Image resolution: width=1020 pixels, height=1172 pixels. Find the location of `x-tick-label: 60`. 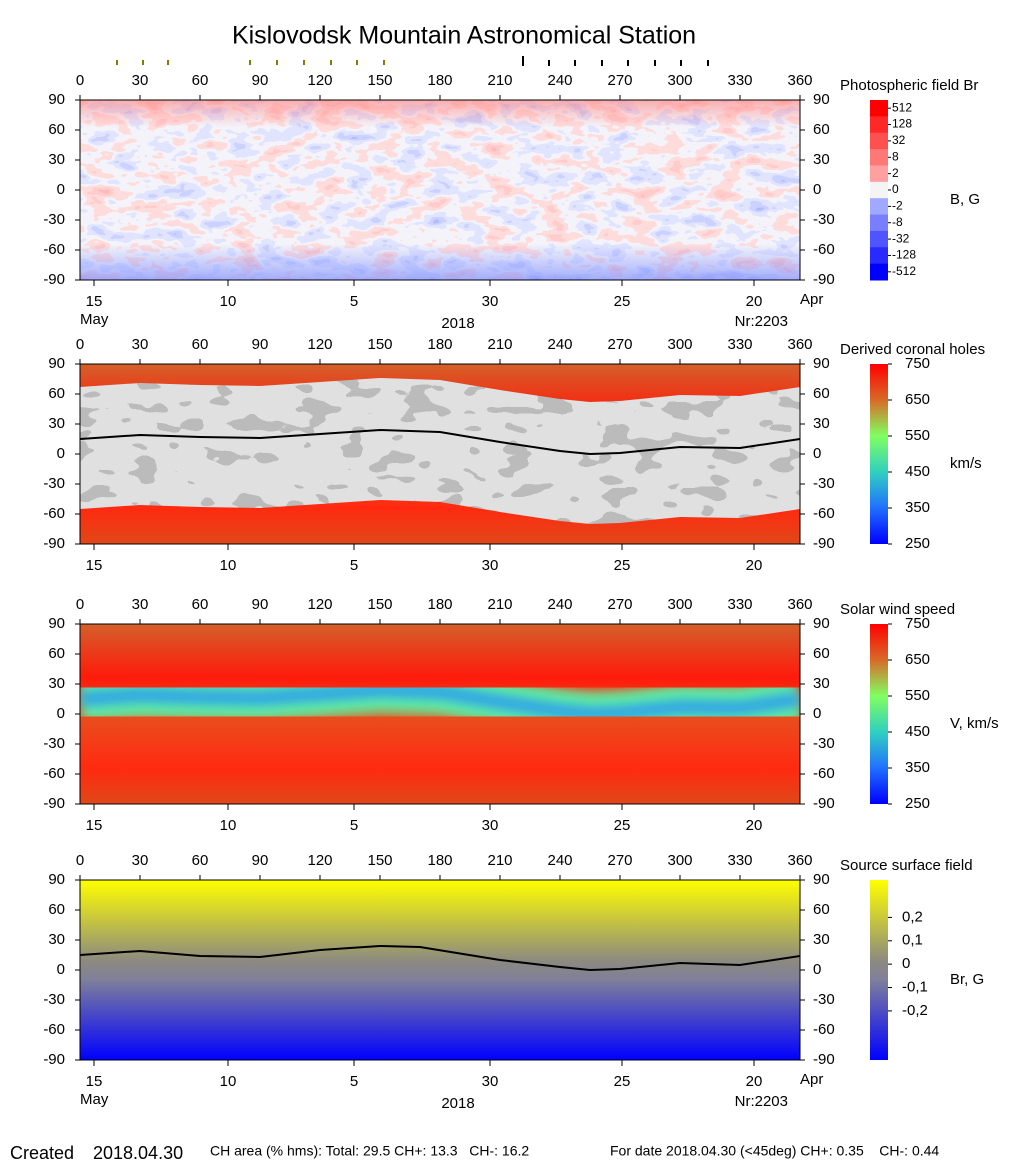

x-tick-label: 60 is located at coordinates (200, 860).